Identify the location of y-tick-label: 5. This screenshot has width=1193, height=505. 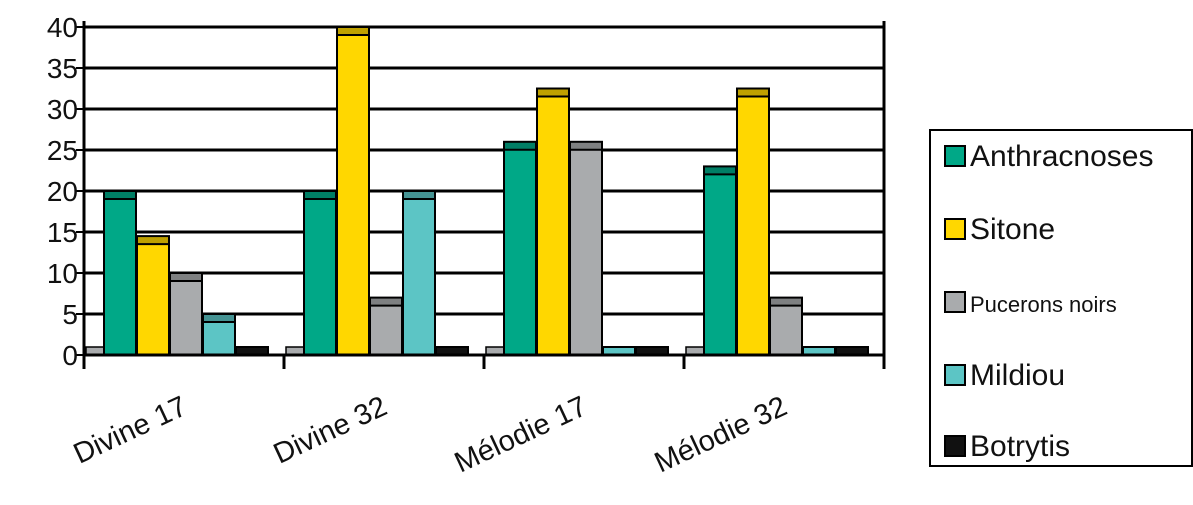
(70, 314).